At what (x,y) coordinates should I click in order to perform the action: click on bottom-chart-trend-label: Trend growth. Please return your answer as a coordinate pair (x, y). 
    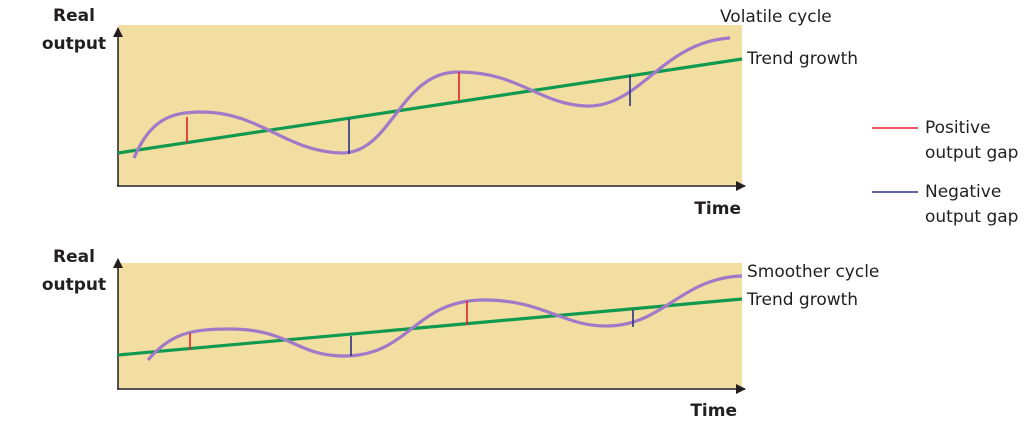
    Looking at the image, I should click on (802, 300).